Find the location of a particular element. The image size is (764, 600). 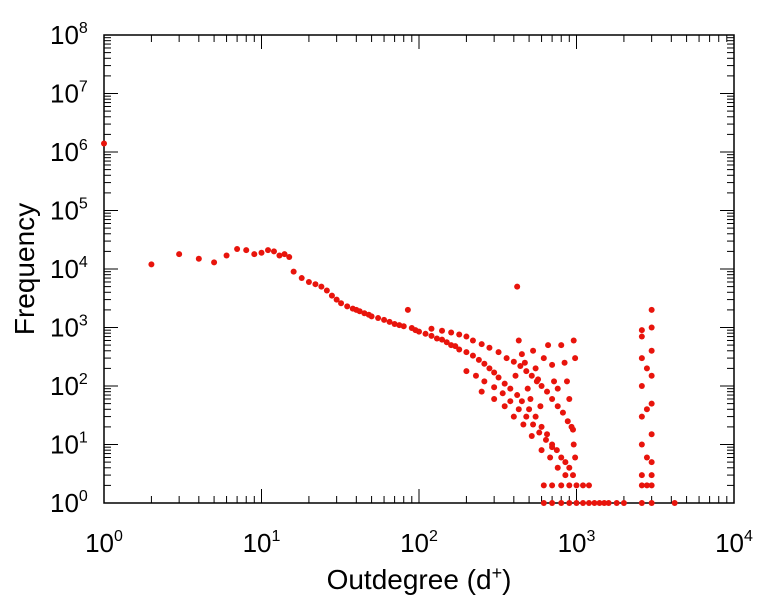

y-tick-label: 10³ is located at coordinates (69, 328).